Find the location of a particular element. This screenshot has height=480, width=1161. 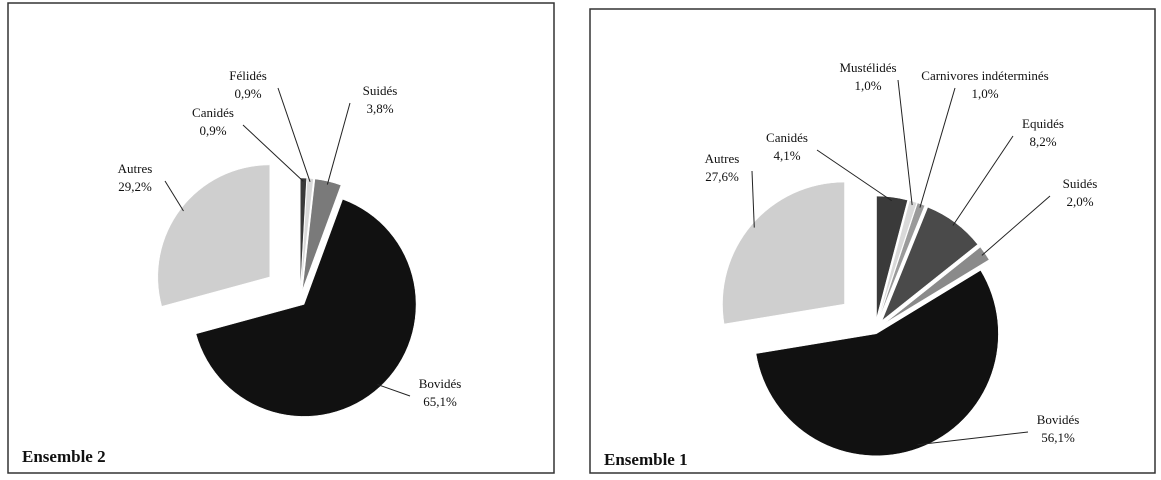

slice-label: Equidés is located at coordinates (1043, 123).